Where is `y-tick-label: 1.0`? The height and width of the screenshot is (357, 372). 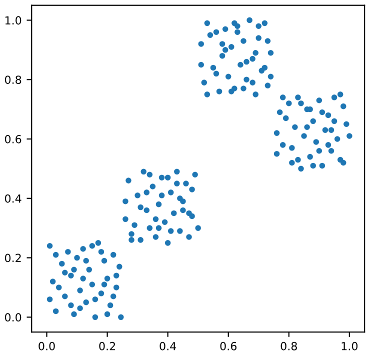
y-tick-label: 1.0 is located at coordinates (13, 20).